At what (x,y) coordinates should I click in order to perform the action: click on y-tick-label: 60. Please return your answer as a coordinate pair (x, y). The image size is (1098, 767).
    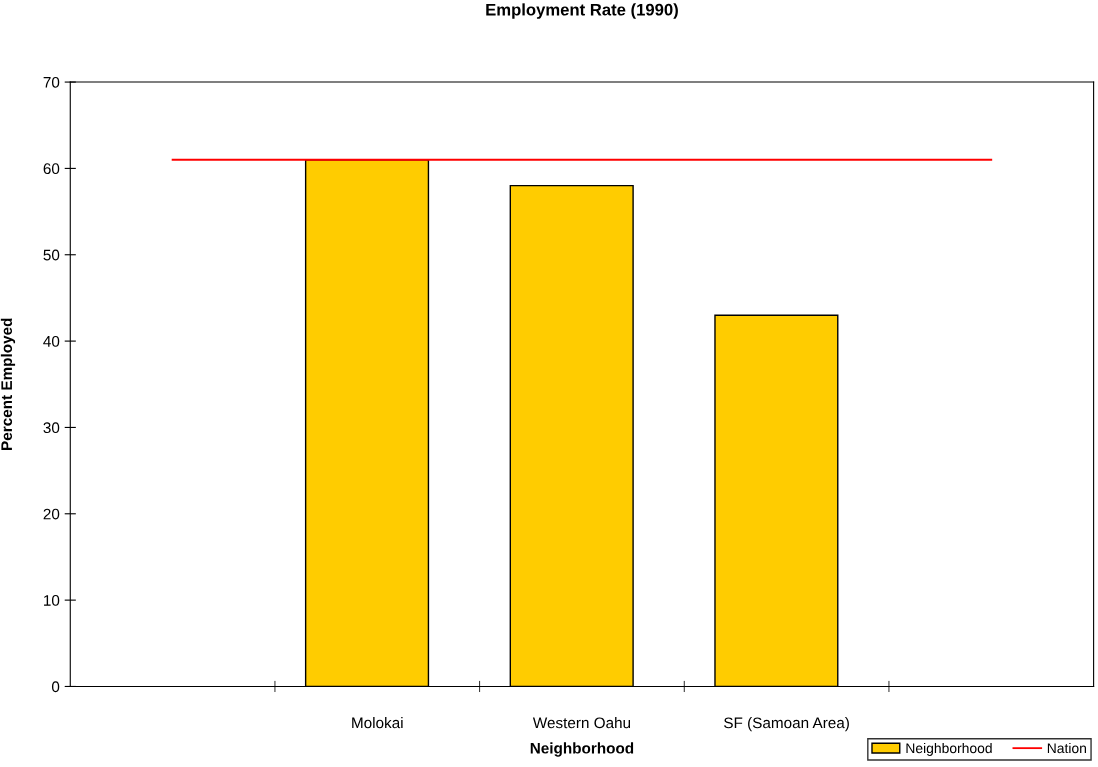
    Looking at the image, I should click on (51, 169).